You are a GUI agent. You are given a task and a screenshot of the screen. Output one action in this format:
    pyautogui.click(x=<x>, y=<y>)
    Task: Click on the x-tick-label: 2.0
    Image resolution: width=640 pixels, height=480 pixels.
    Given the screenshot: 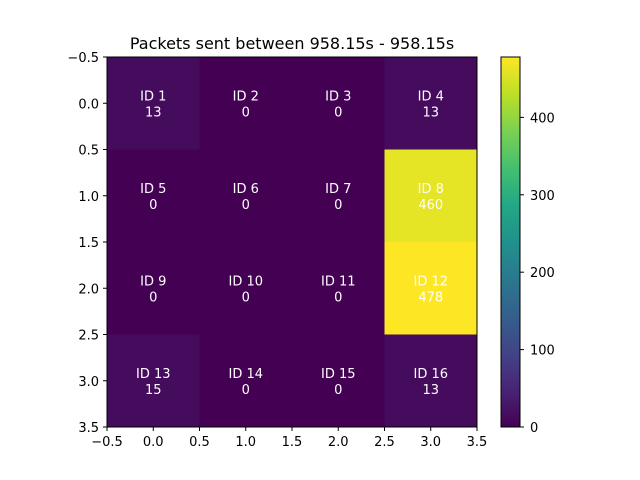 What is the action you would take?
    pyautogui.click(x=338, y=442)
    